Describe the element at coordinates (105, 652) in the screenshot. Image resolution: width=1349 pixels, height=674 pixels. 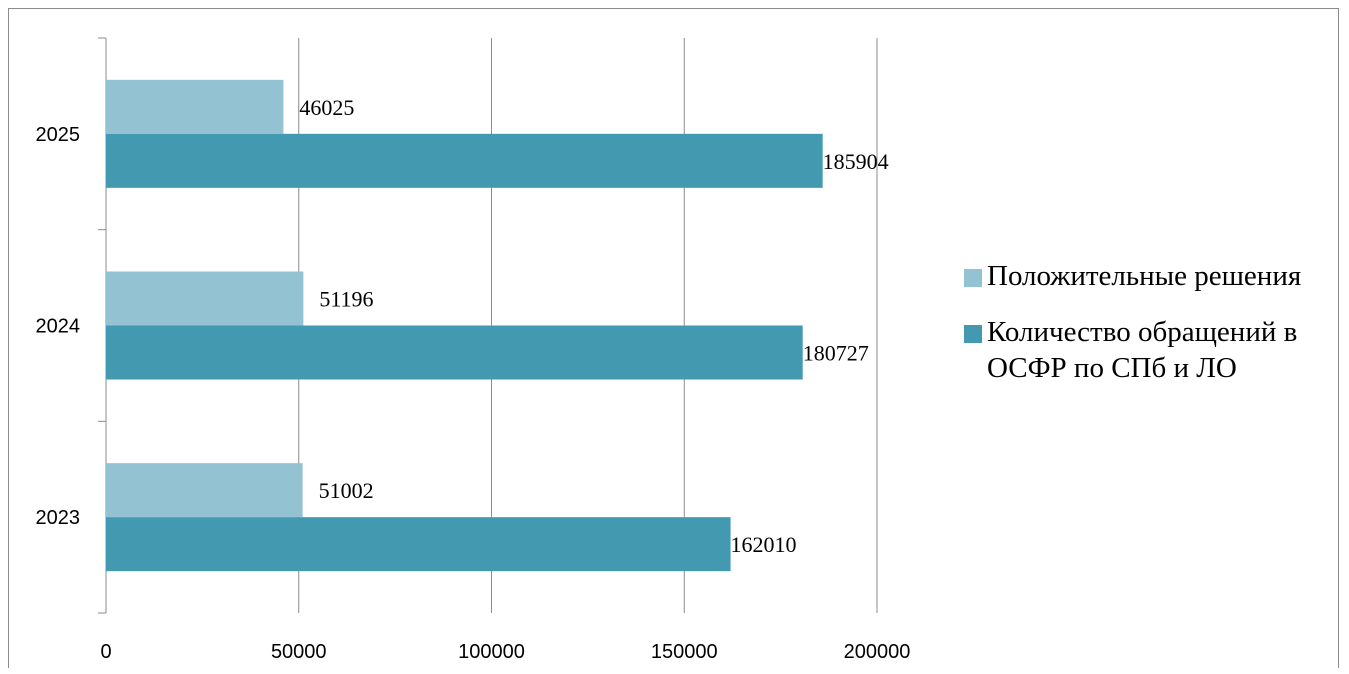
I see `x-tick-label-0: 0` at that location.